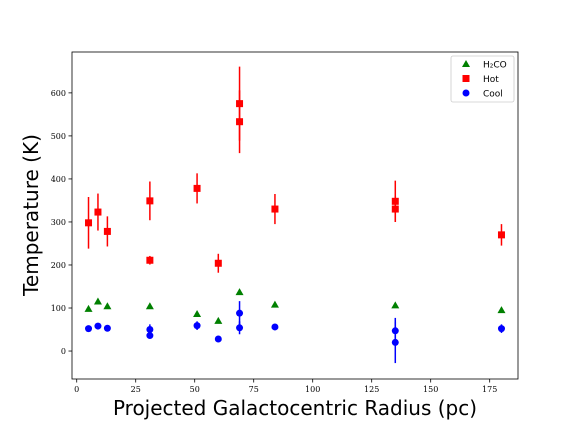 Image resolution: width=576 pixels, height=432 pixels. I want to click on x-tick-label: 50, so click(195, 389).